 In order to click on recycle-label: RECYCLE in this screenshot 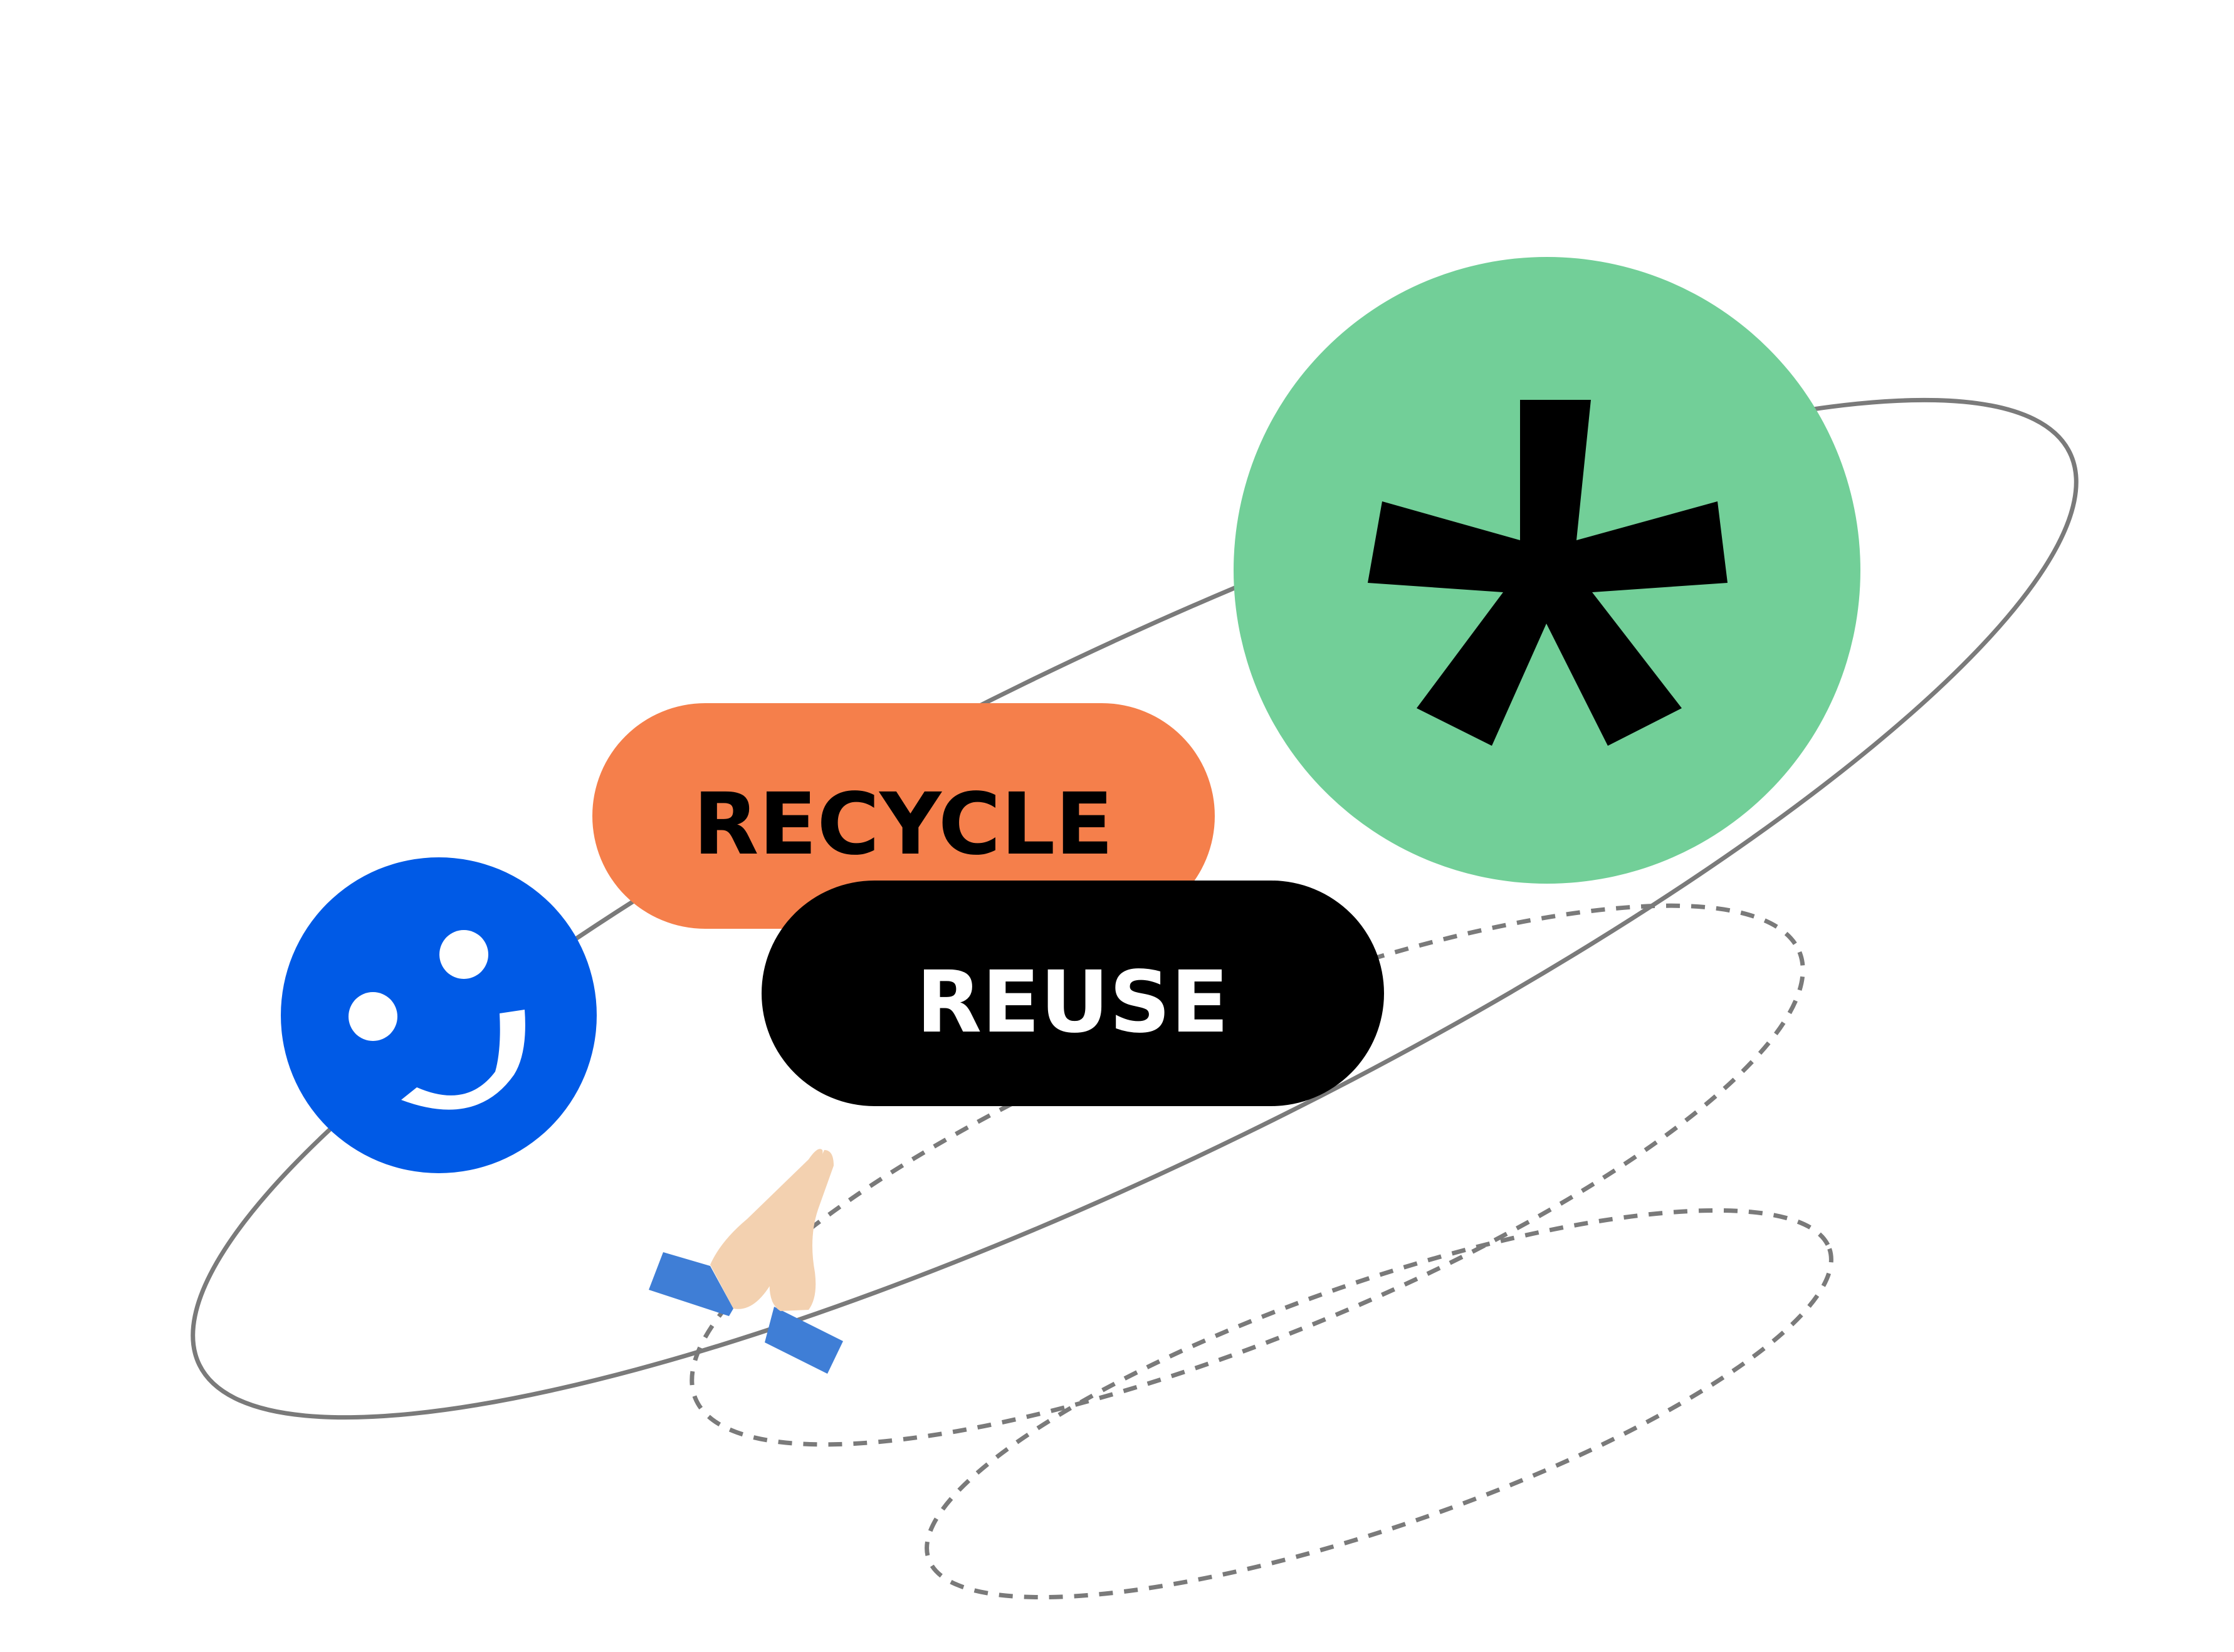, I will do `click(903, 824)`.